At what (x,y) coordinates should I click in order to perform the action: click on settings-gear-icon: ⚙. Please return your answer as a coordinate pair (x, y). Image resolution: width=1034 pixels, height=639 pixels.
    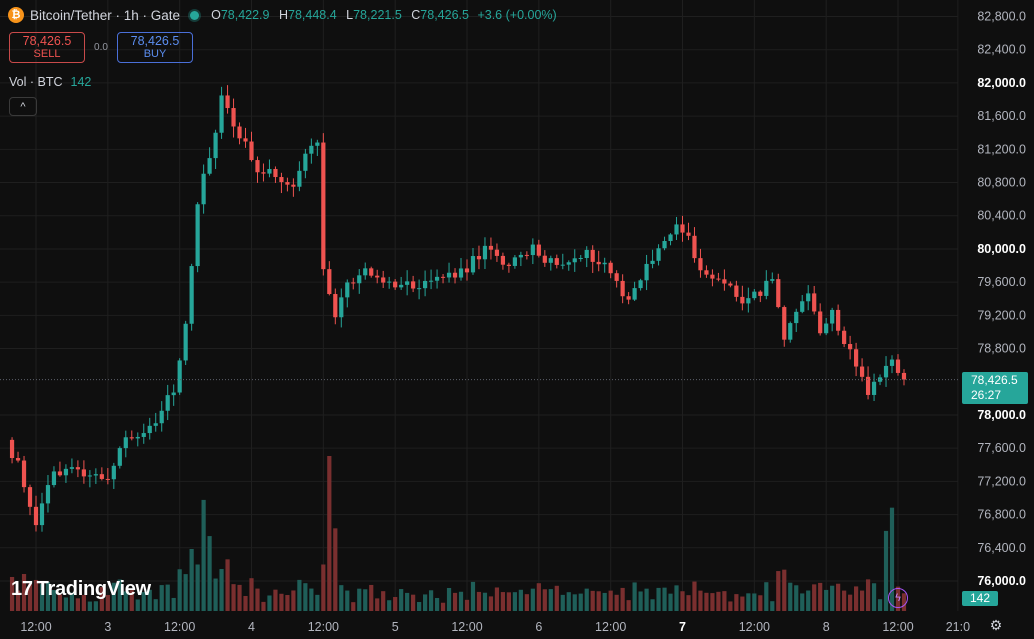
    Looking at the image, I should click on (996, 625).